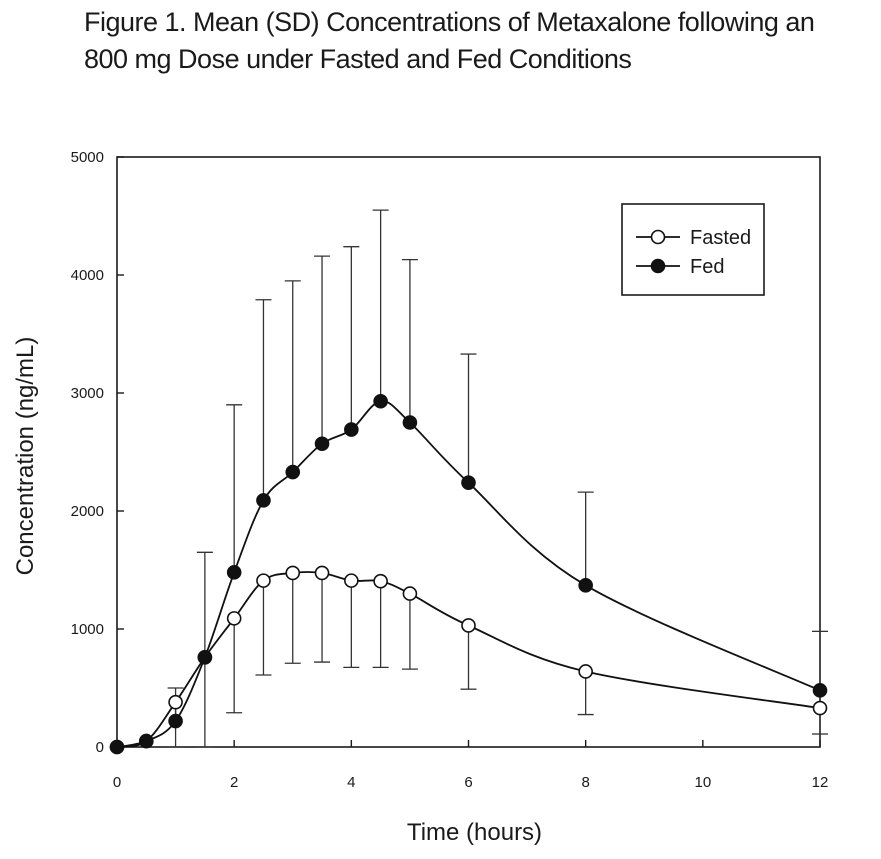 The height and width of the screenshot is (859, 881). What do you see at coordinates (468, 782) in the screenshot?
I see `x-tick-label: 6` at bounding box center [468, 782].